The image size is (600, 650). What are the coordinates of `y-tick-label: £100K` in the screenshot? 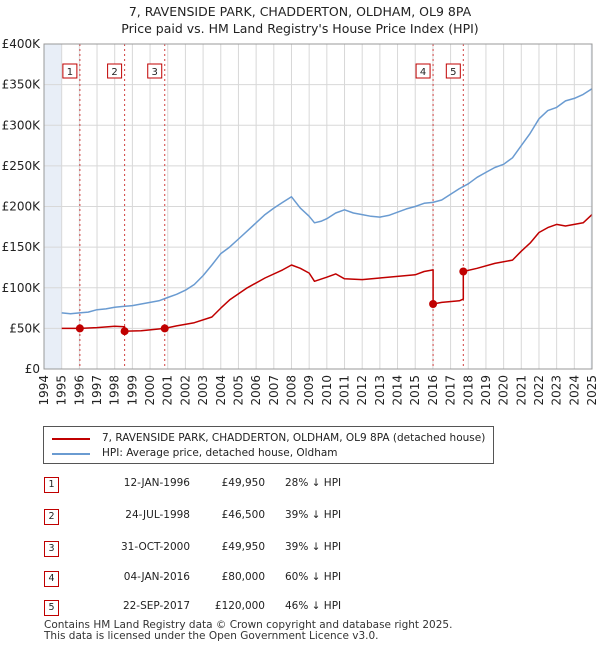 It's located at (22, 288).